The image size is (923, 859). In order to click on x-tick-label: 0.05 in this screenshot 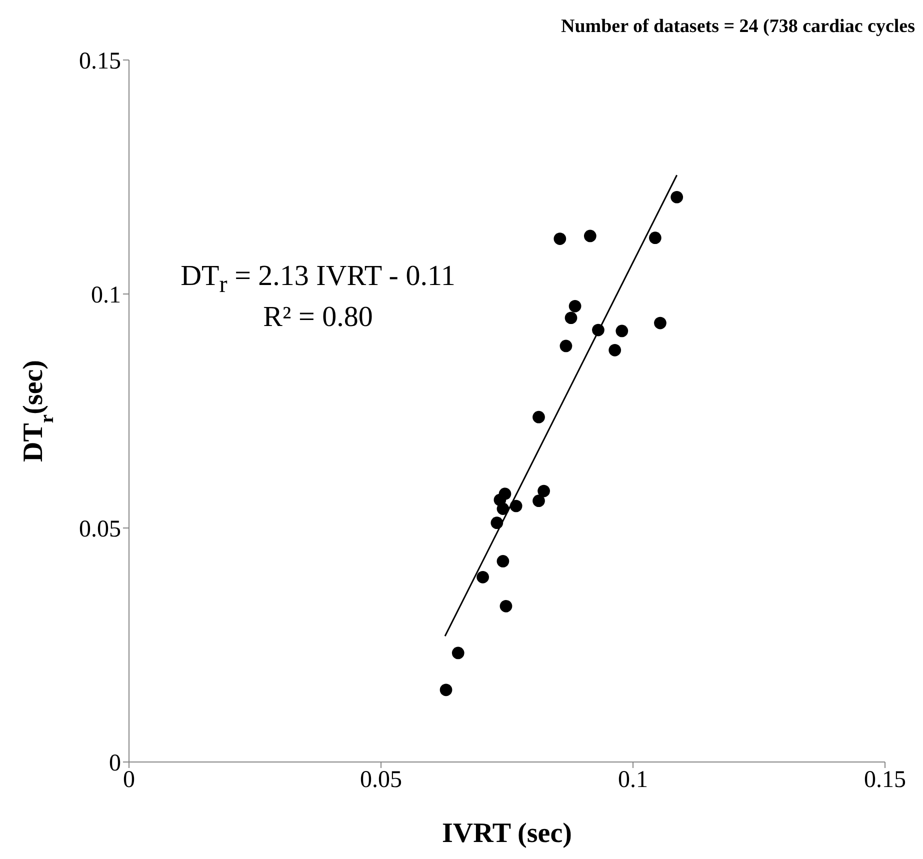, I will do `click(381, 780)`.